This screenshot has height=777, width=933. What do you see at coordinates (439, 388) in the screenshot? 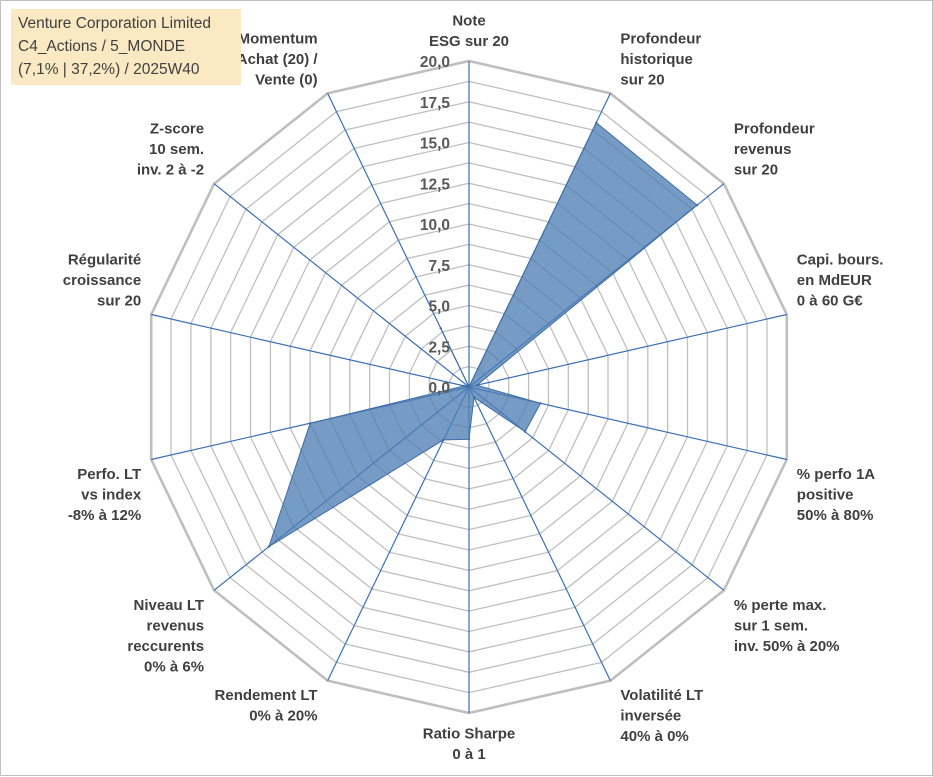
I see `radial-tick-label: 0,0` at bounding box center [439, 388].